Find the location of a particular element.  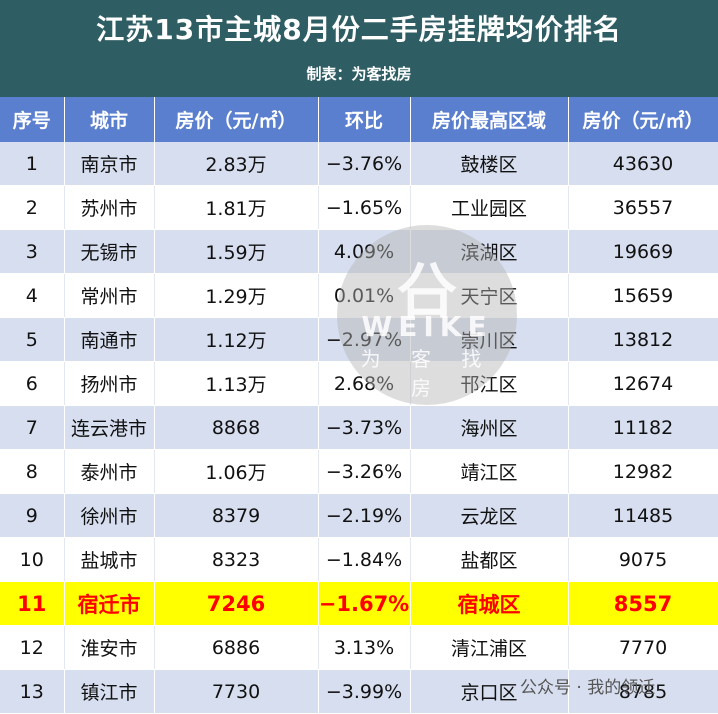

table-row: 7 连云港市 8868 −3.73% 海州区 11182 is located at coordinates (359, 427).